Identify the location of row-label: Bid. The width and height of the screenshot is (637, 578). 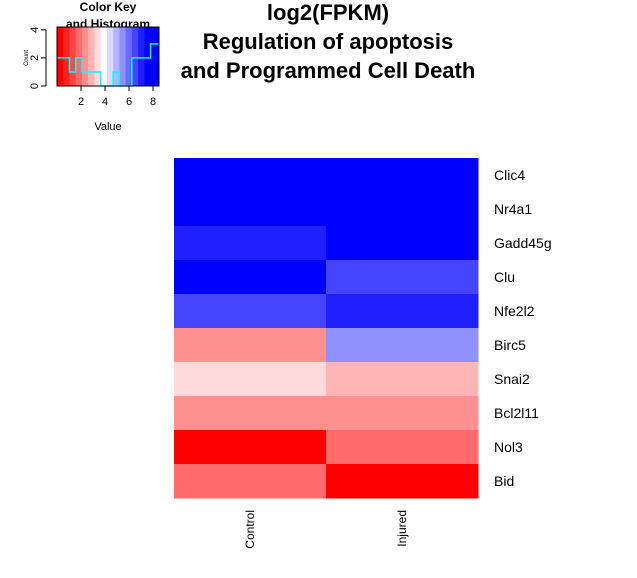
(504, 481).